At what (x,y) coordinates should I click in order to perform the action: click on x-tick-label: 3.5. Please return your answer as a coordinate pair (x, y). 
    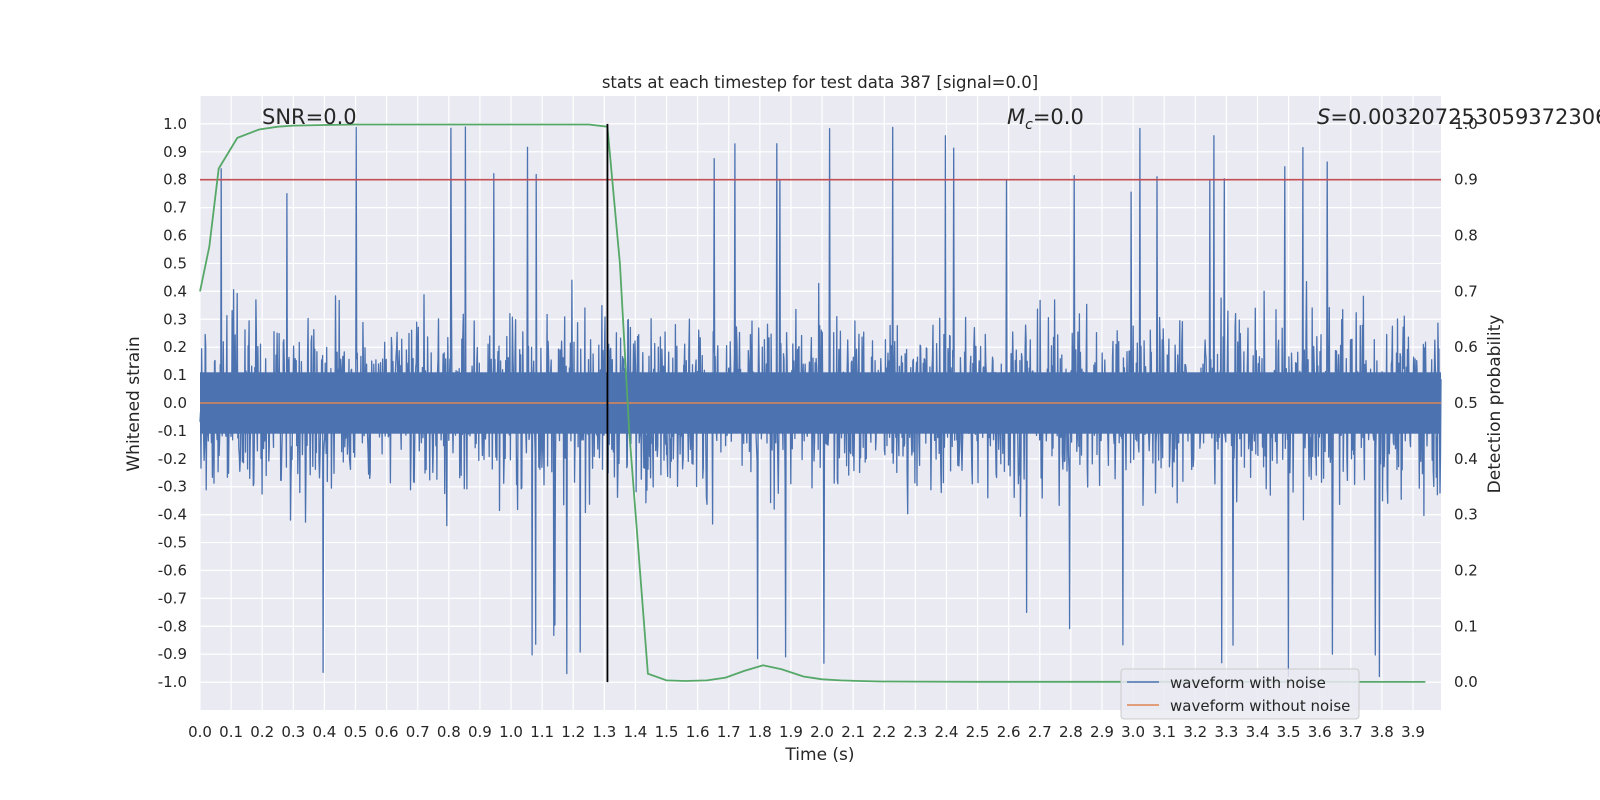
    Looking at the image, I should click on (1289, 732).